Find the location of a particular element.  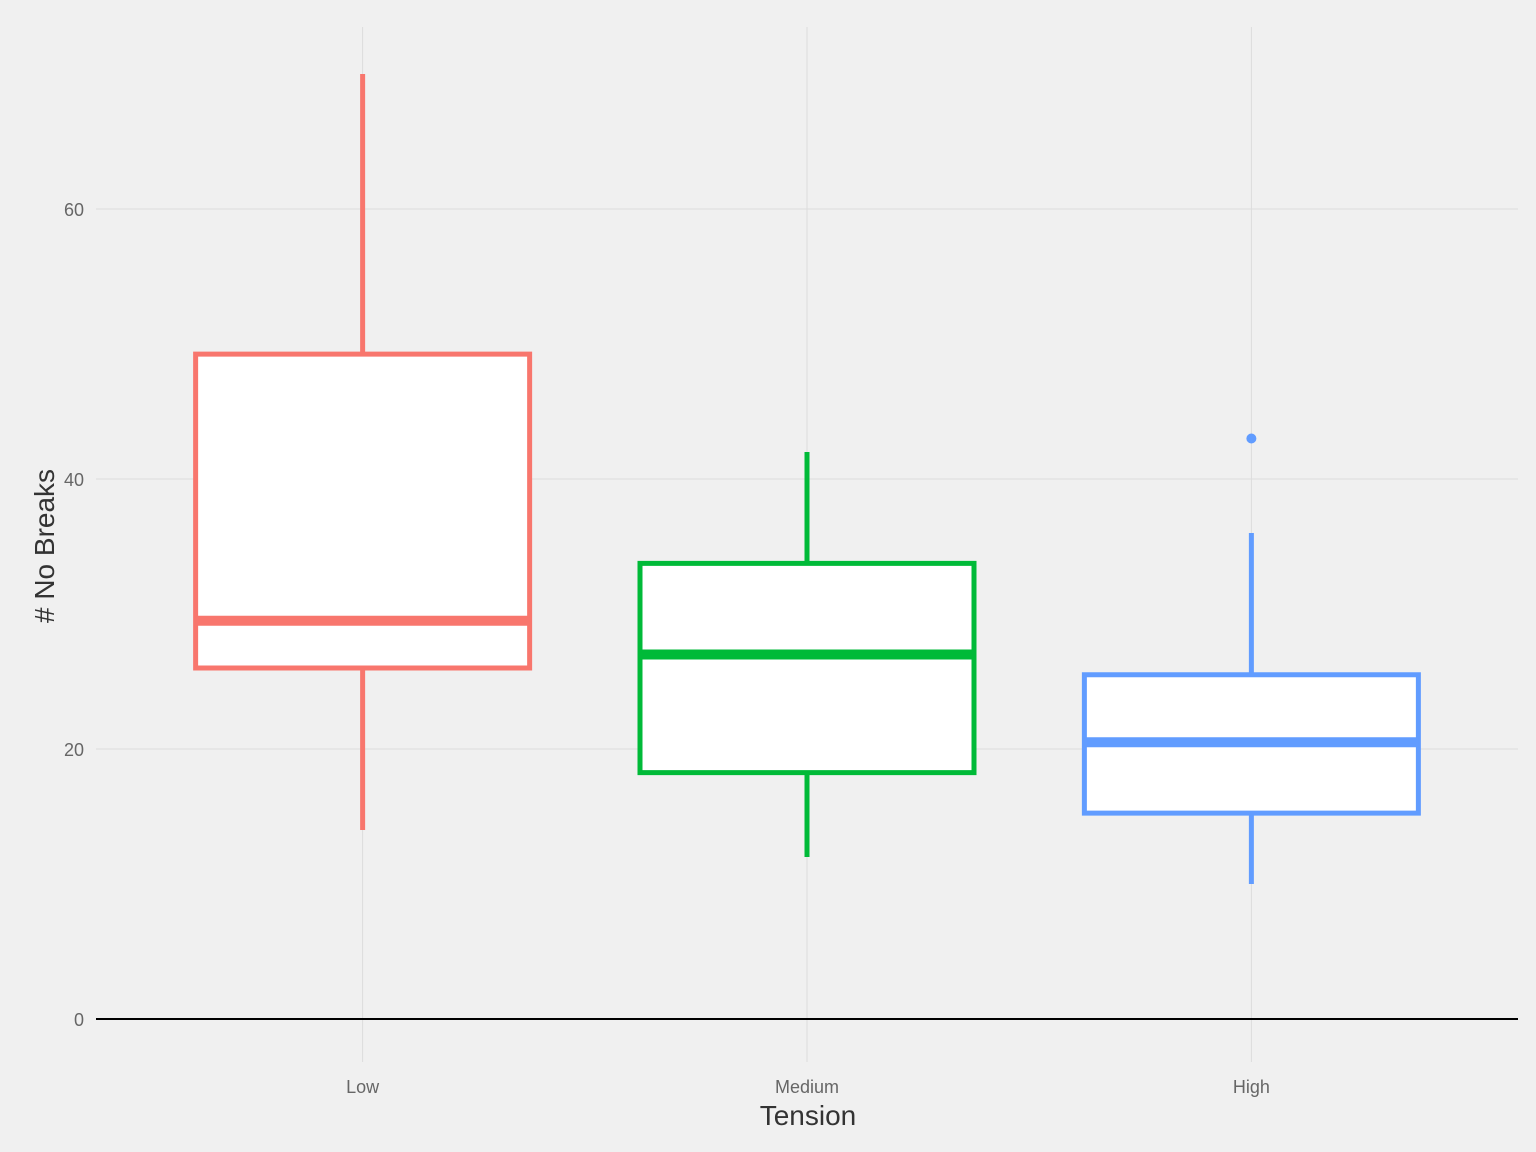

x-tick-label-medium: Medium is located at coordinates (807, 1087).